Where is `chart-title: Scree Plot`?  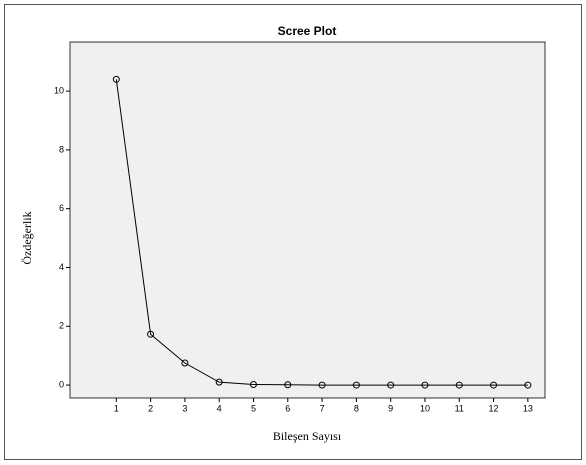
chart-title: Scree Plot is located at coordinates (307, 31).